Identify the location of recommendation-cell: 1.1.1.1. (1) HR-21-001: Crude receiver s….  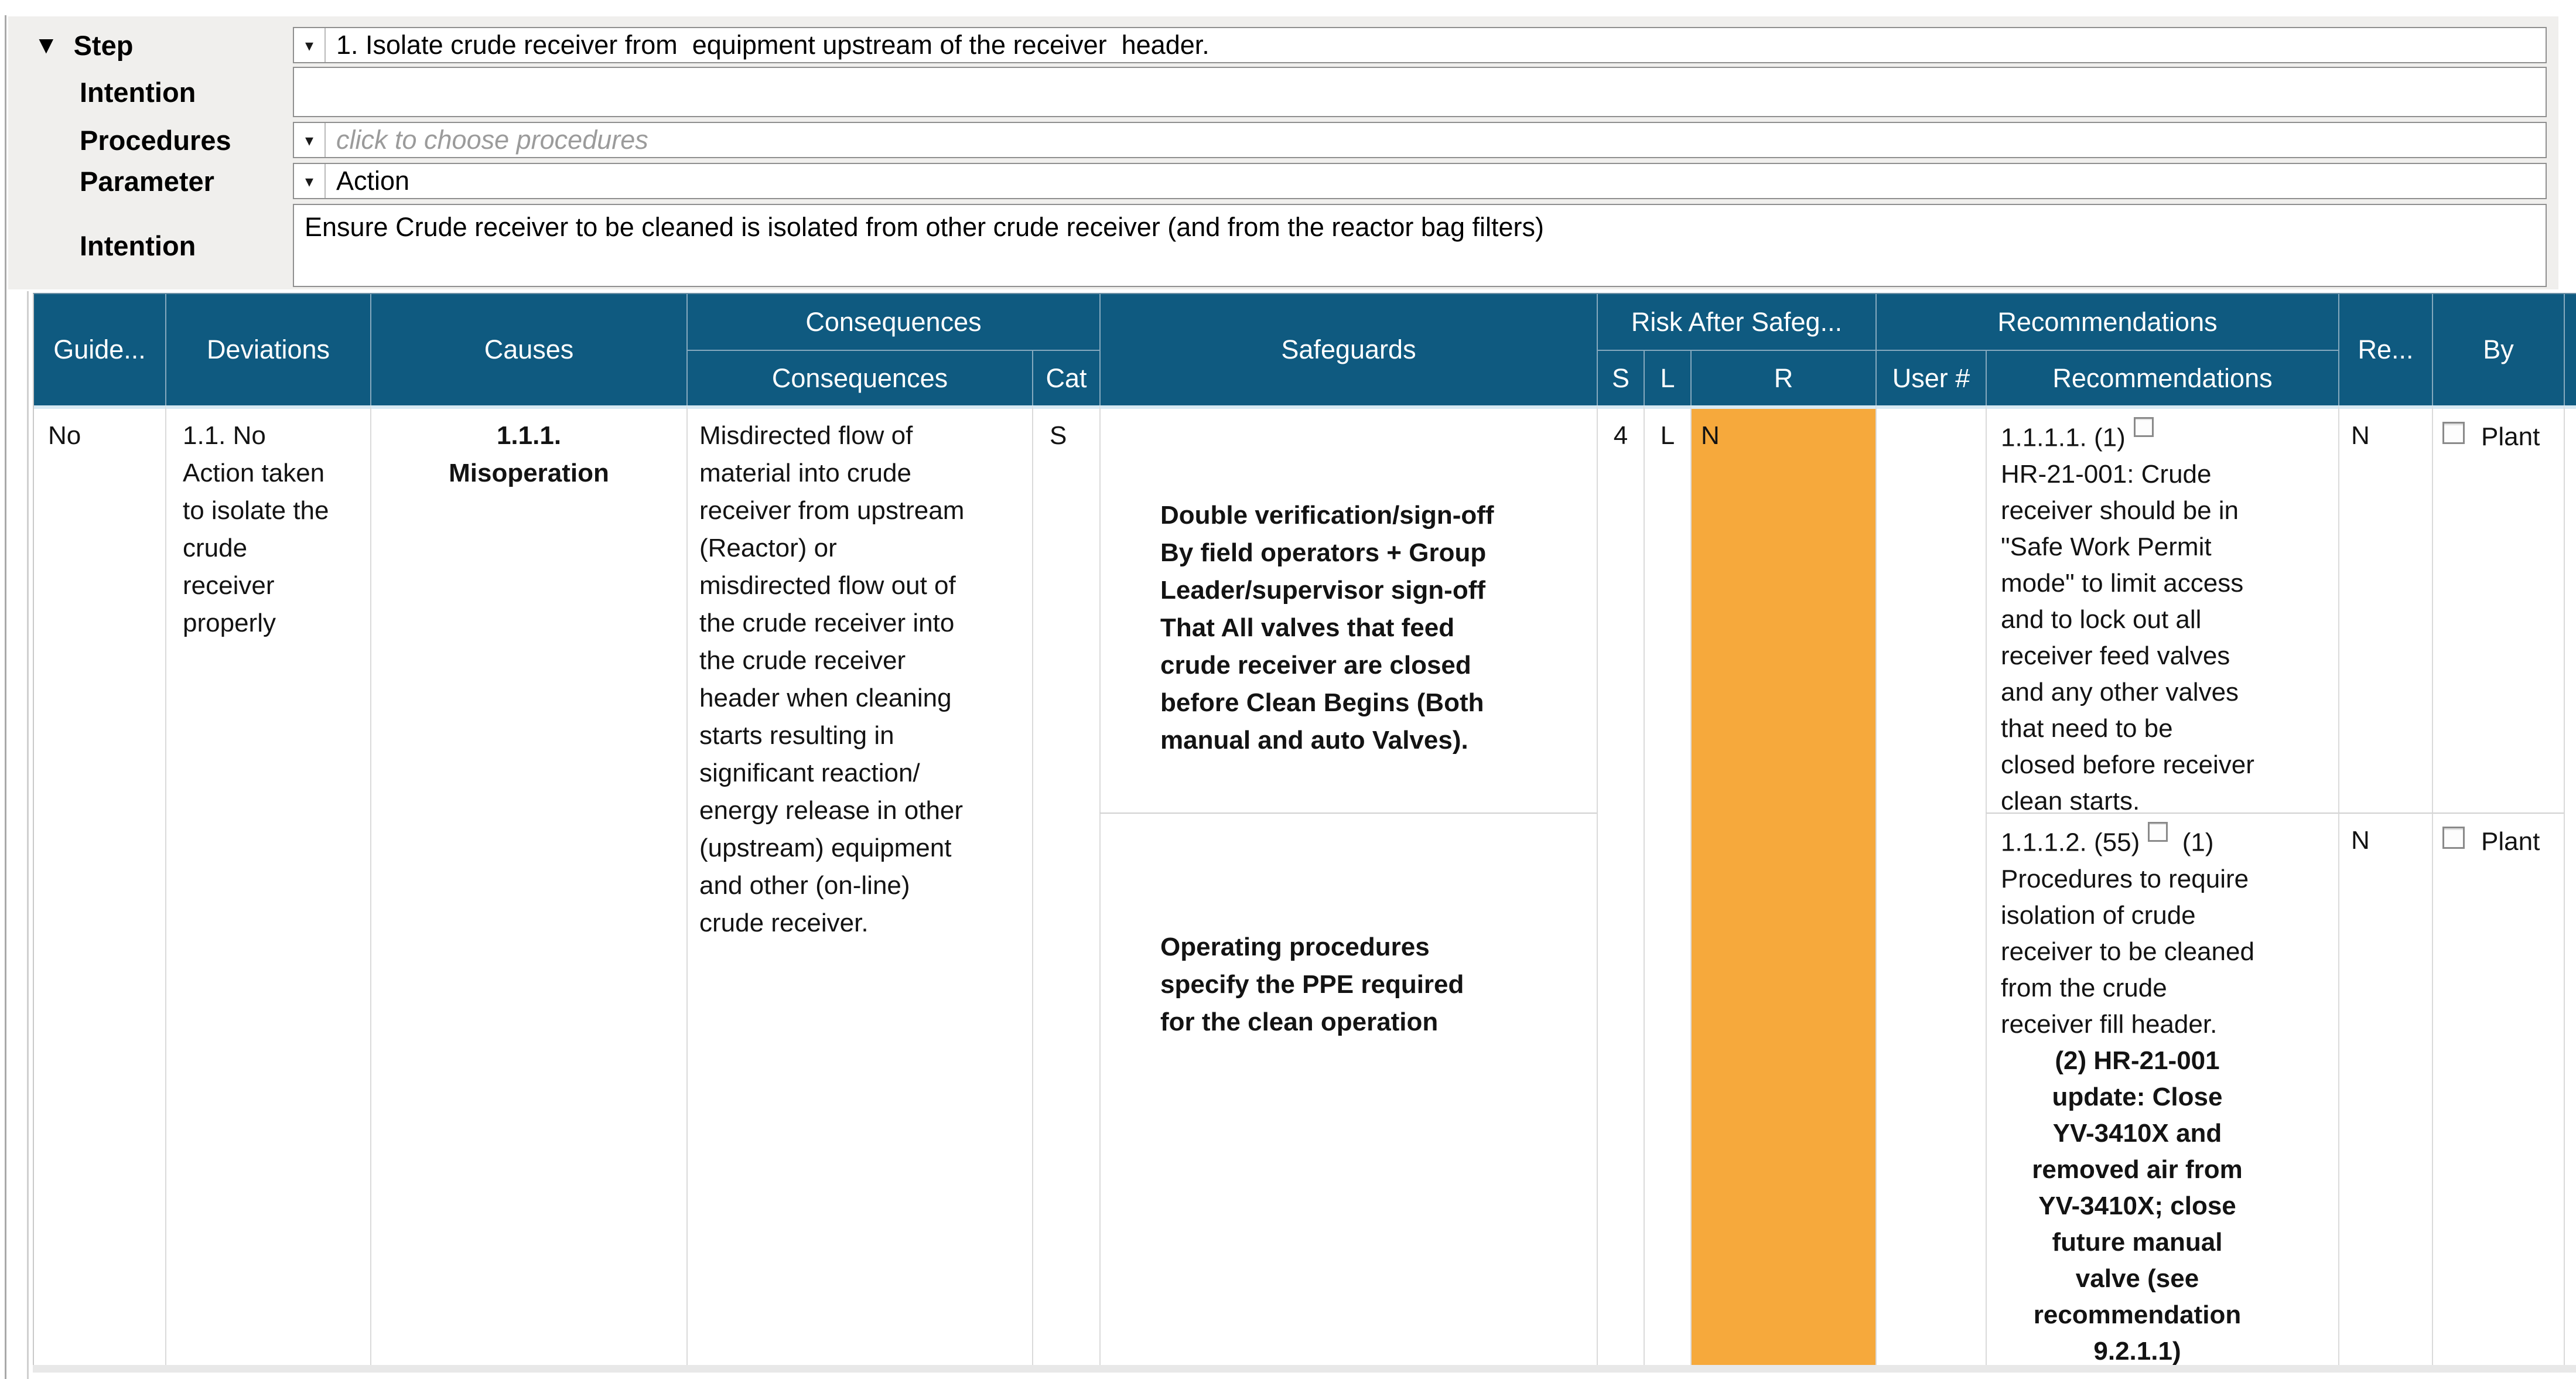
(2162, 609).